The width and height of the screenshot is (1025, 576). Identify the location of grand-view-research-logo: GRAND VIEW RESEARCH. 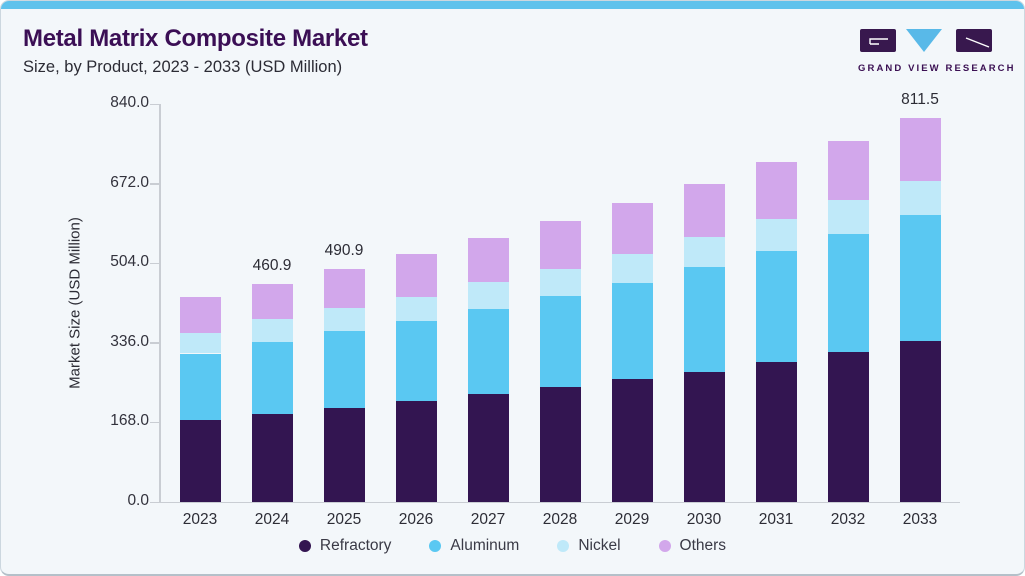
(937, 51).